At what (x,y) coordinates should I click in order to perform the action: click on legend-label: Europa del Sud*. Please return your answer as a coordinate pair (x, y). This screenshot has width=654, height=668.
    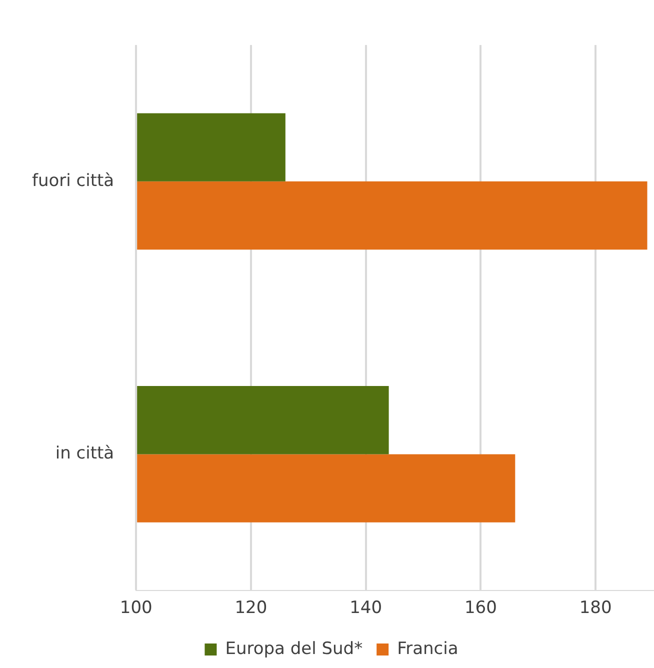
    Looking at the image, I should click on (294, 648).